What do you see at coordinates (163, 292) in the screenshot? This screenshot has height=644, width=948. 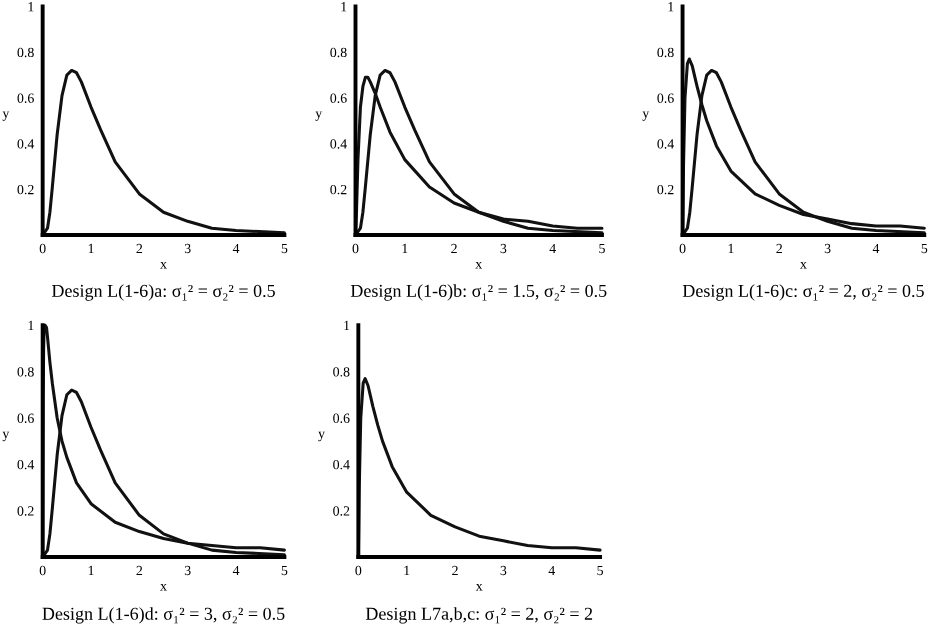 I see `text: Design L(1-6)a: σ₁² = σ₂² = 0.5` at bounding box center [163, 292].